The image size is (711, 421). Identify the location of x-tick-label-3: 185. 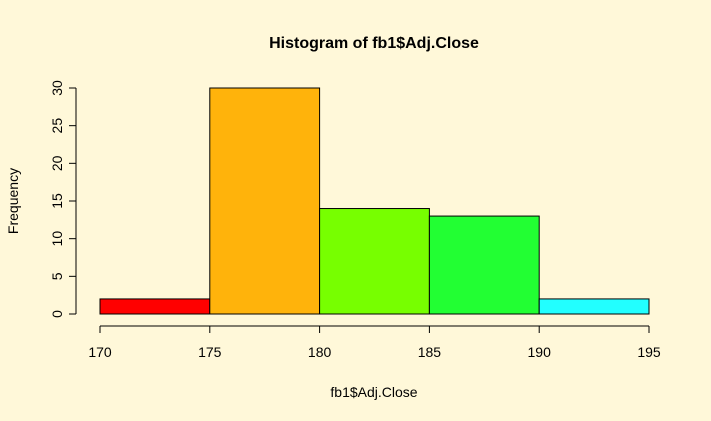
(430, 352).